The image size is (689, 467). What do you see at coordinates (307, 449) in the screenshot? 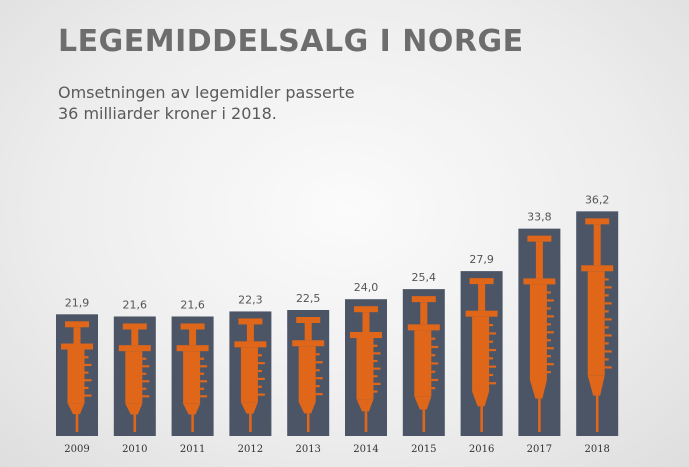
I see `x-tick-label: 2013` at bounding box center [307, 449].